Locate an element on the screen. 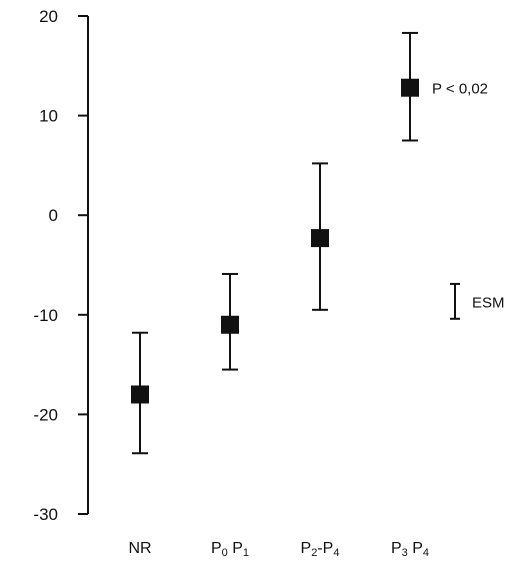 Image resolution: width=523 pixels, height=563 pixels. y-ticks: 20 10 0 -10 -20 -30 is located at coordinates (60, 265).